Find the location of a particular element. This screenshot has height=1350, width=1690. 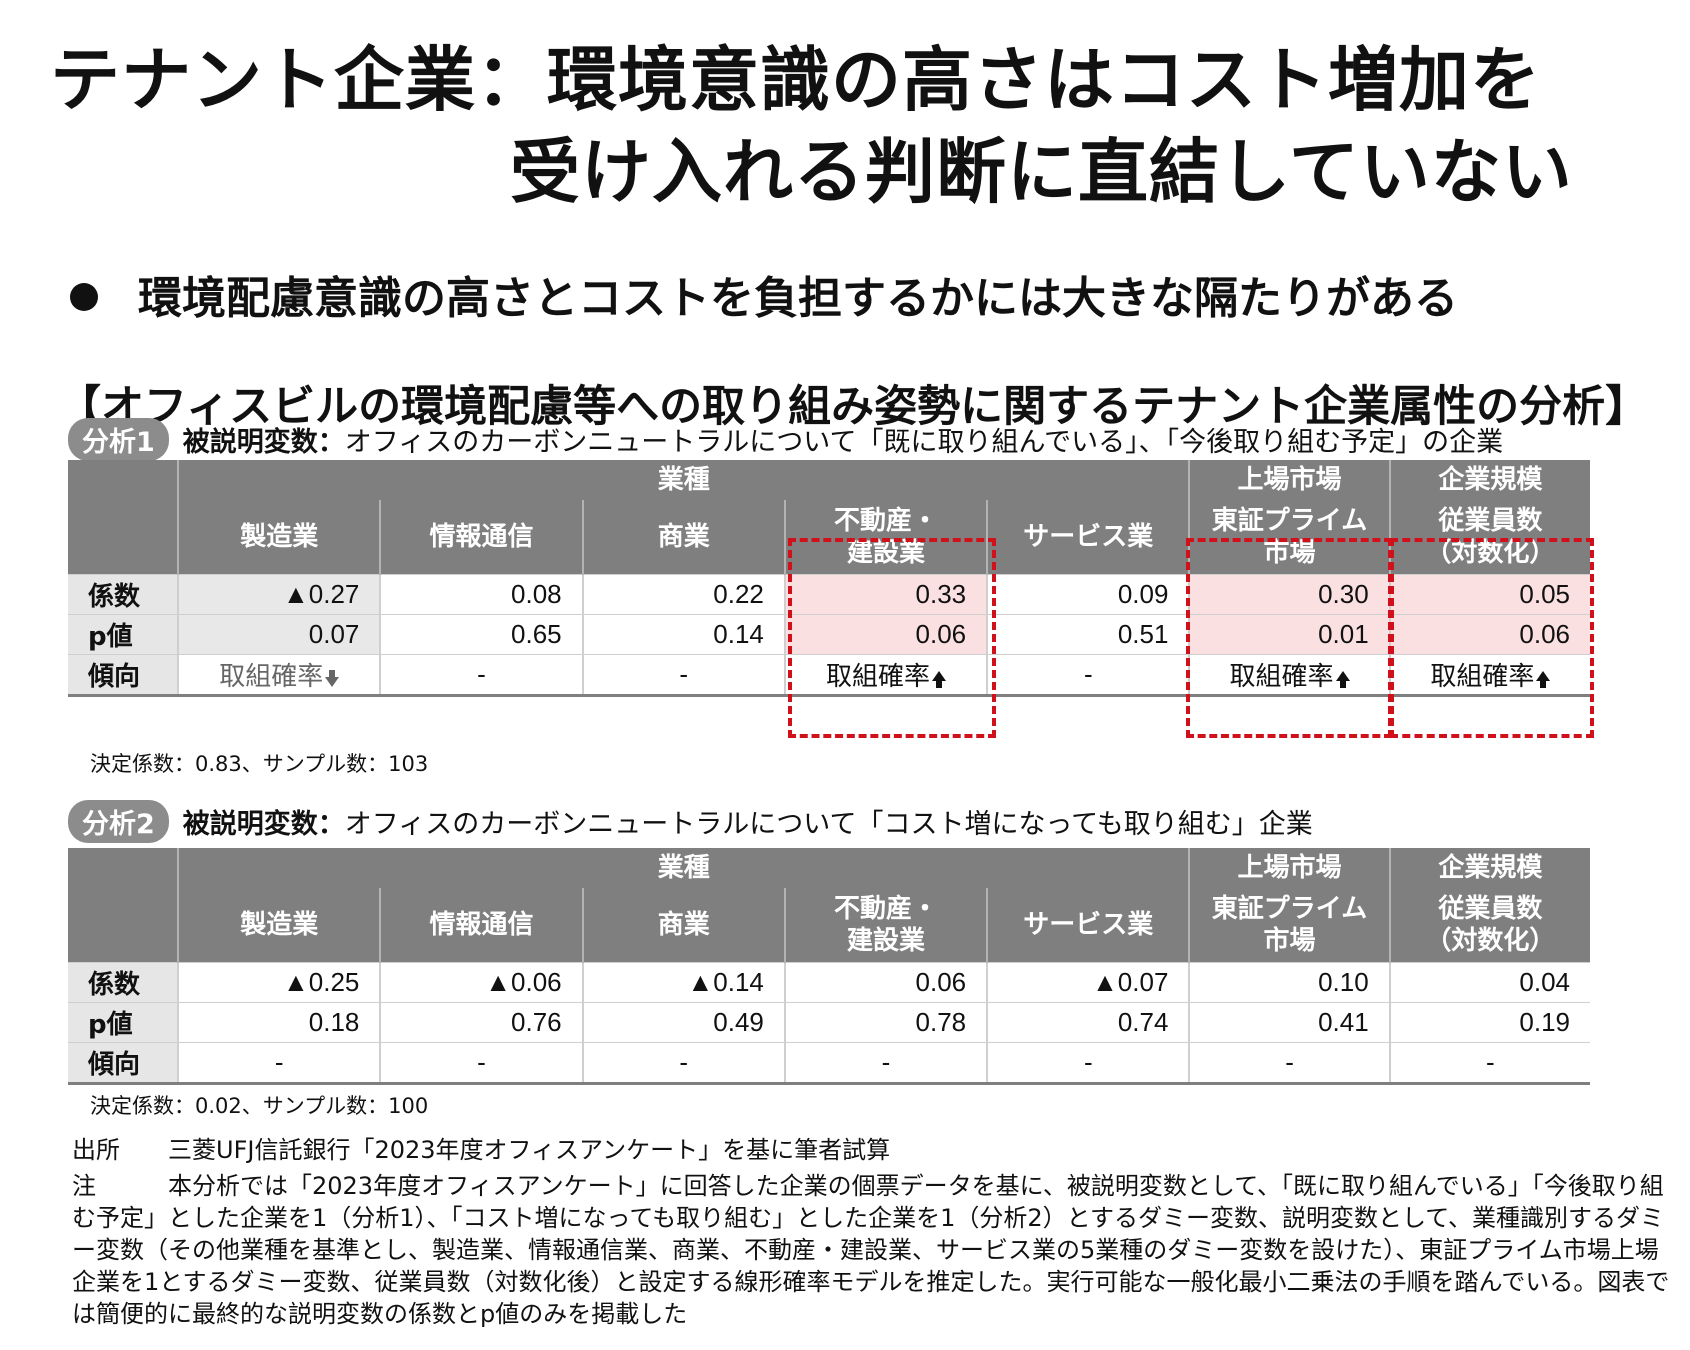

table-cell: 0.19 is located at coordinates (1489, 1022).